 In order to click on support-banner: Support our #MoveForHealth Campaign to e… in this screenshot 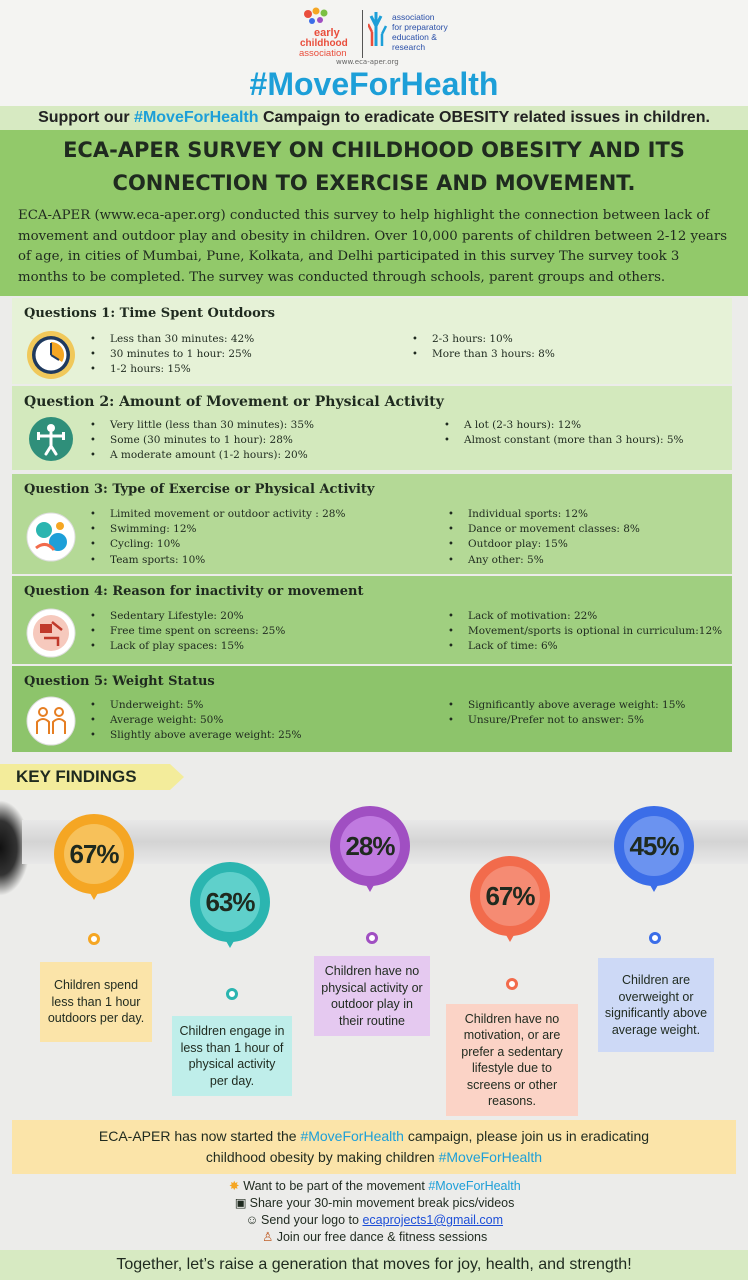, I will do `click(374, 118)`.